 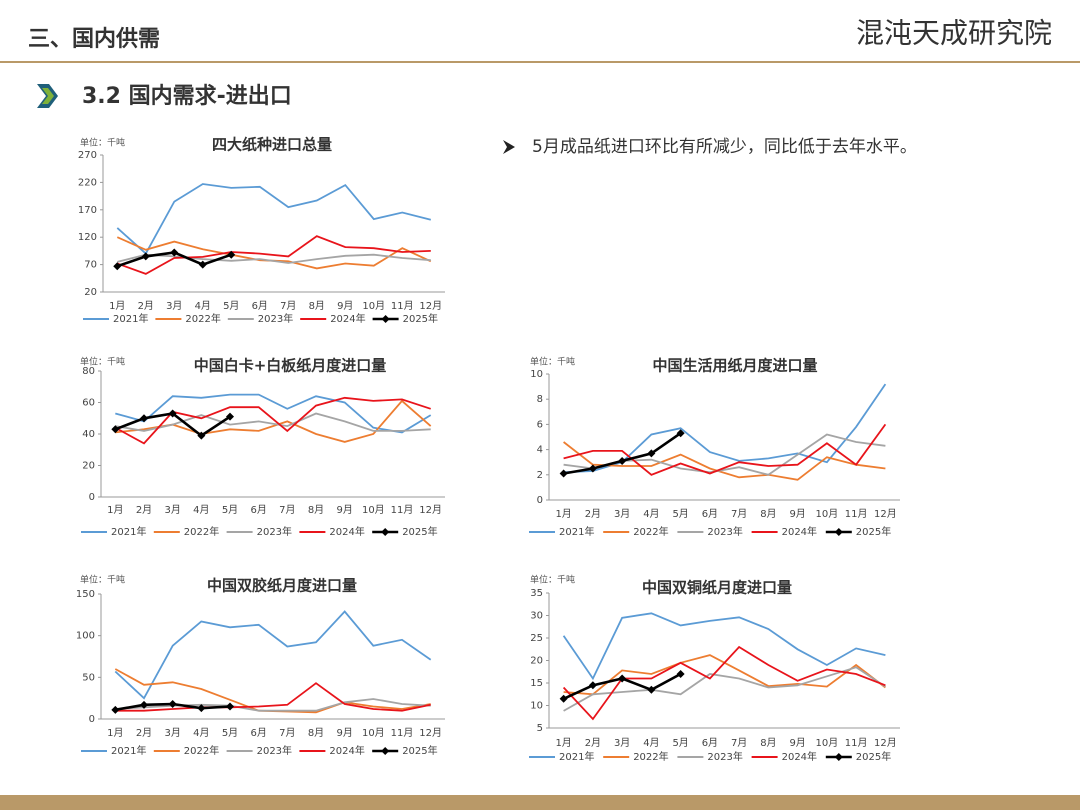 I want to click on section-title: 3.2 国内需求-进出口, so click(x=187, y=96).